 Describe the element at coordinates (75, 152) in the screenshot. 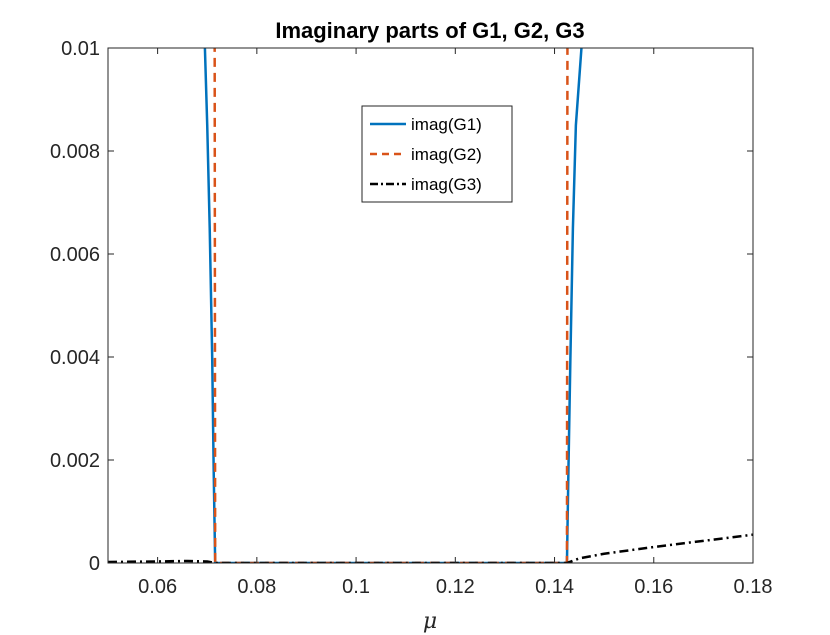

I see `y-tick-label: 0.008` at that location.